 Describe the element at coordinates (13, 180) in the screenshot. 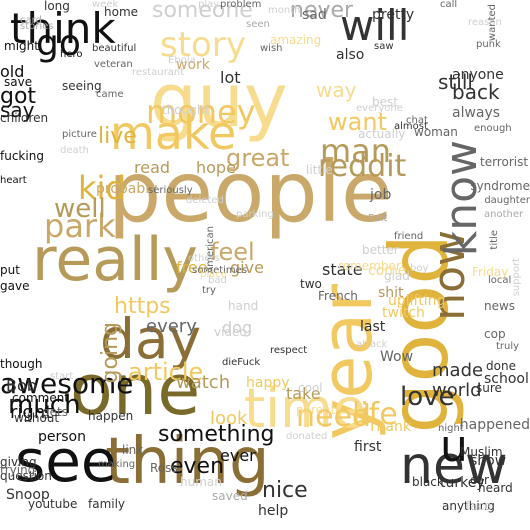

I see `word: heart` at that location.